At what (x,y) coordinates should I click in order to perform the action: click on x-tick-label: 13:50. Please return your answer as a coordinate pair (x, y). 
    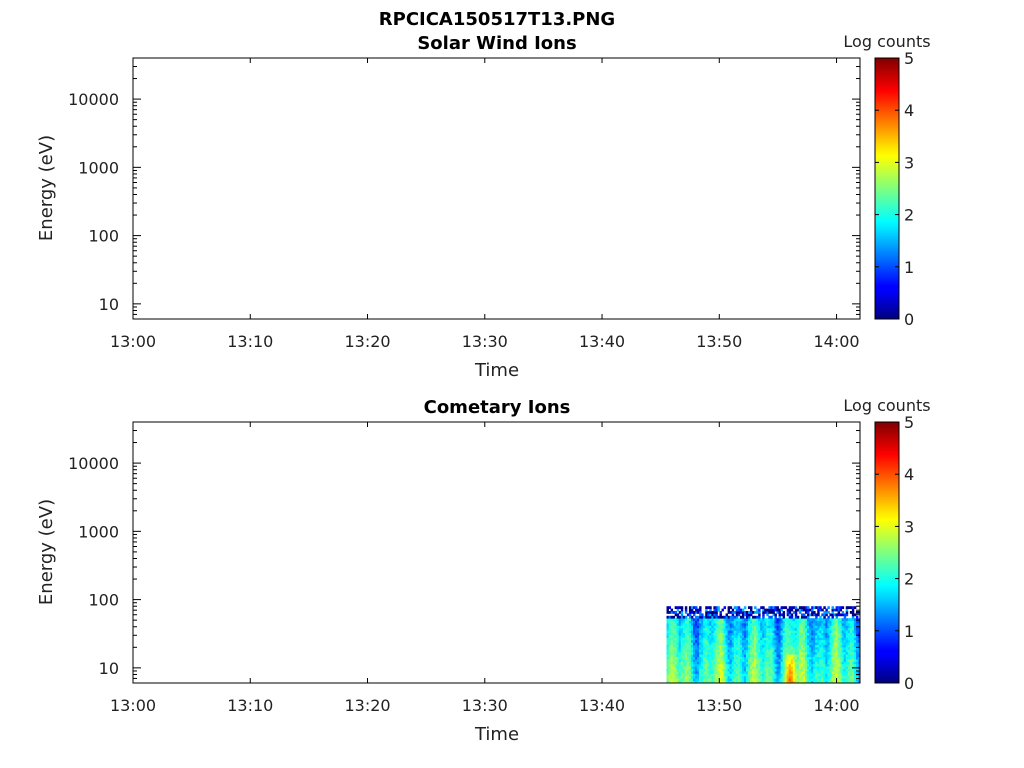
    Looking at the image, I should click on (719, 705).